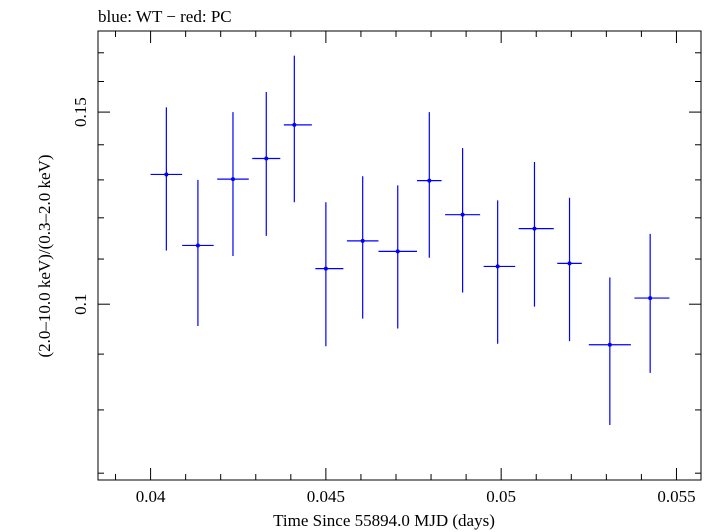  Describe the element at coordinates (165, 16) in the screenshot. I see `chart-title: blue: WT − red: PC` at that location.